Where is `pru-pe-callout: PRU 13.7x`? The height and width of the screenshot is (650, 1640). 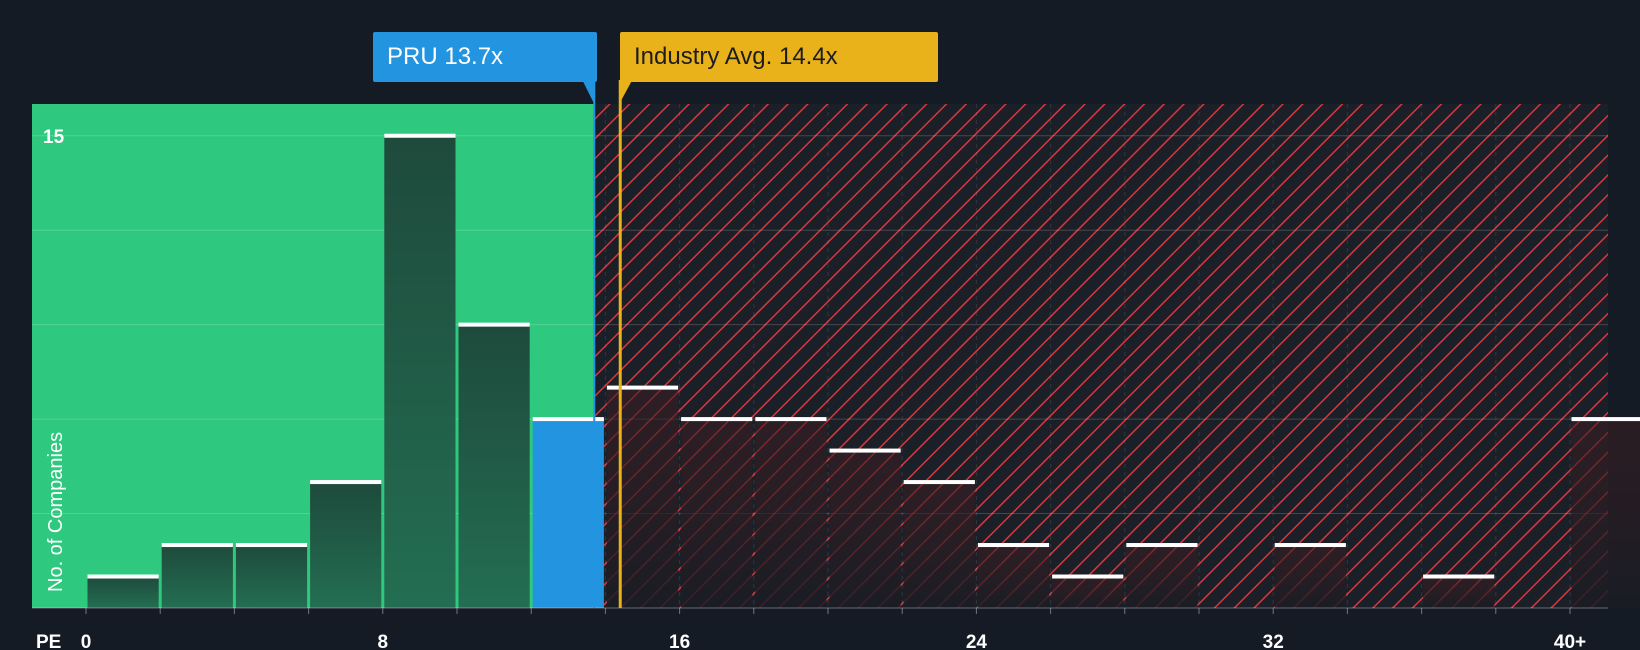
pru-pe-callout: PRU 13.7x is located at coordinates (485, 57).